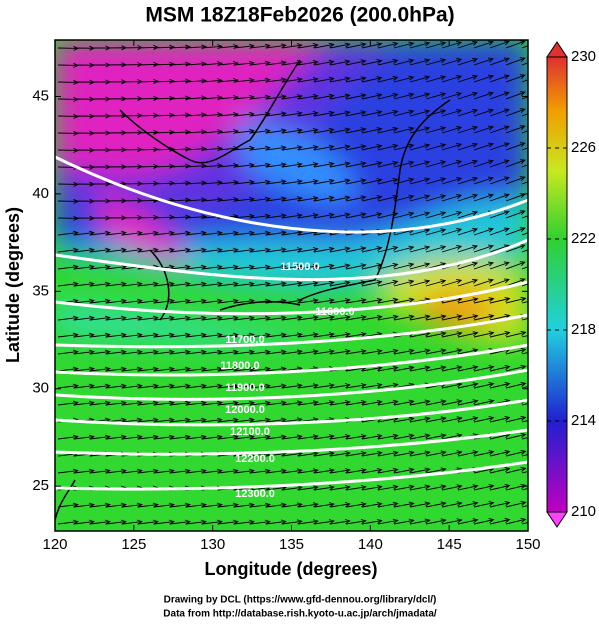 Image resolution: width=599 pixels, height=625 pixels. Describe the element at coordinates (583, 511) in the screenshot. I see `colorbar-tick-label: 210` at that location.